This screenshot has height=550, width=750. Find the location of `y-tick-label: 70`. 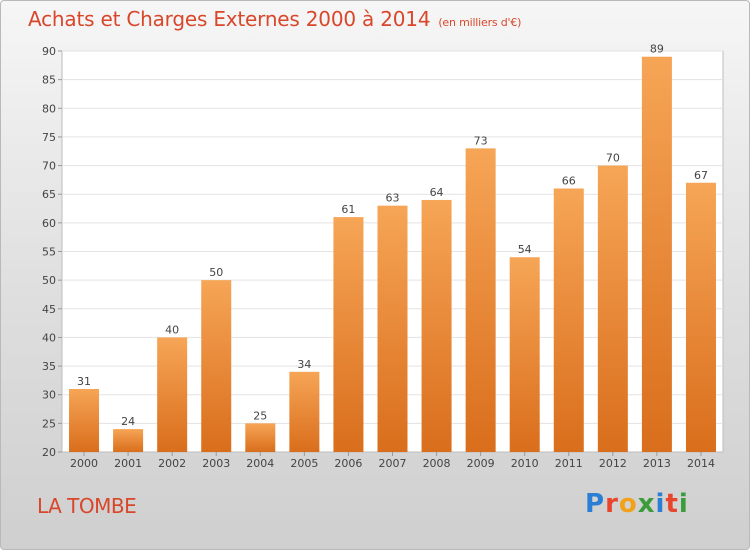

y-tick-label: 70 is located at coordinates (49, 166).